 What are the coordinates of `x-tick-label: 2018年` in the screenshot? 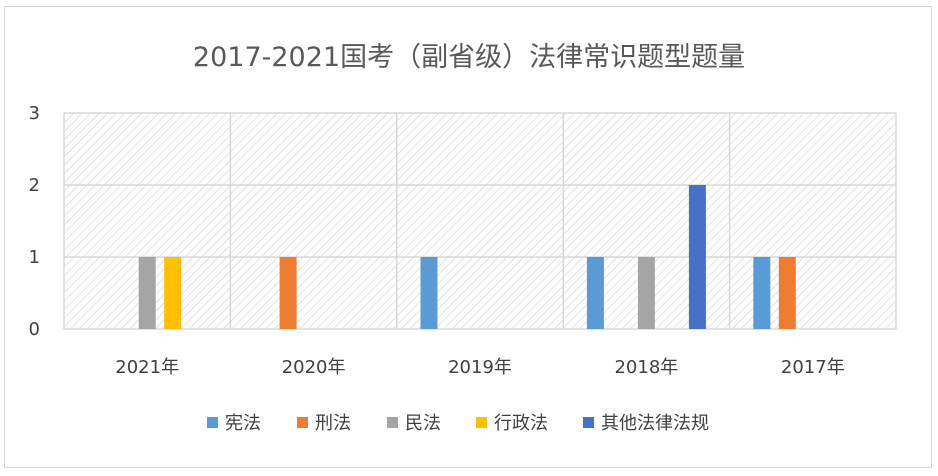 It's located at (646, 367).